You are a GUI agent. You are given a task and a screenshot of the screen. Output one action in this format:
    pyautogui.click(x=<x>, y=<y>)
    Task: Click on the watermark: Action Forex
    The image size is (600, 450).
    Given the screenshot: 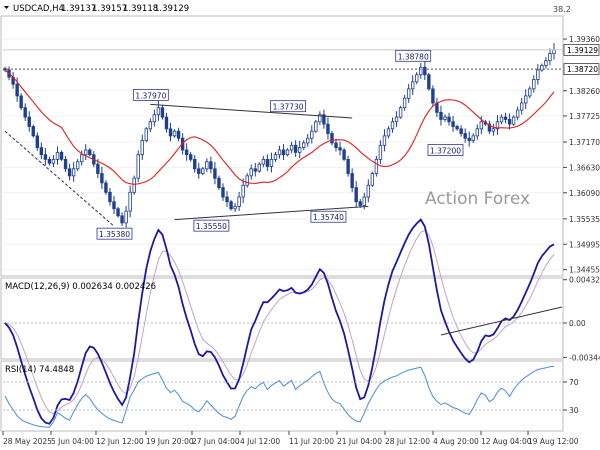 What is the action you would take?
    pyautogui.click(x=477, y=199)
    